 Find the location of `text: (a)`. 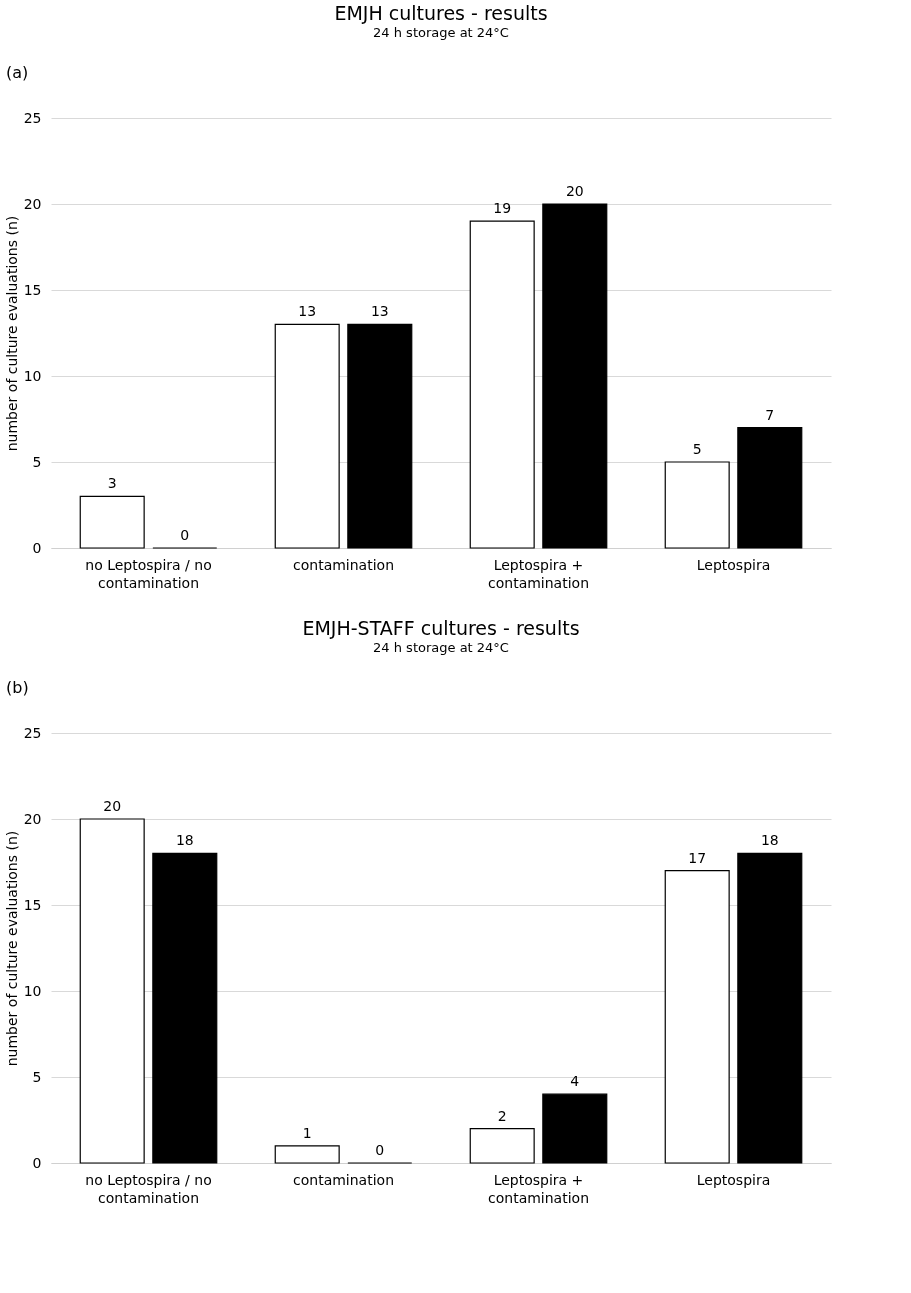

text: (a) is located at coordinates (17, 72).